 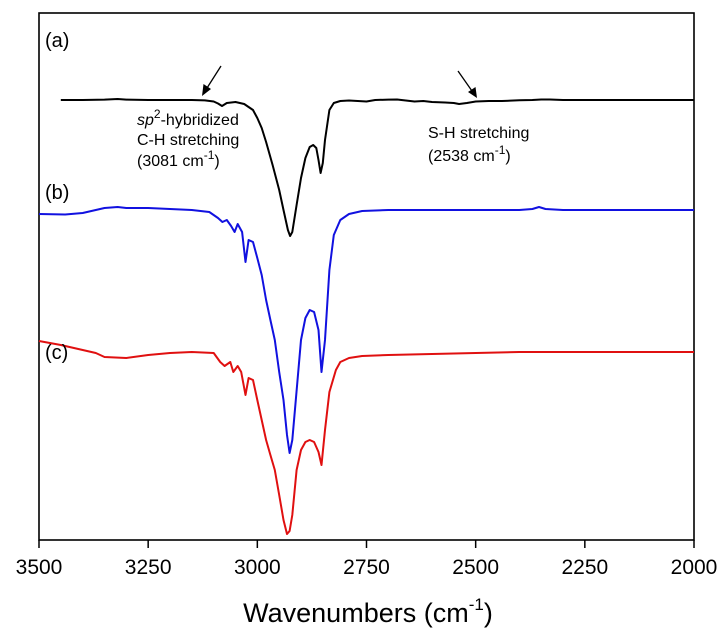 What do you see at coordinates (475, 567) in the screenshot?
I see `x-tick-label: 2500` at bounding box center [475, 567].